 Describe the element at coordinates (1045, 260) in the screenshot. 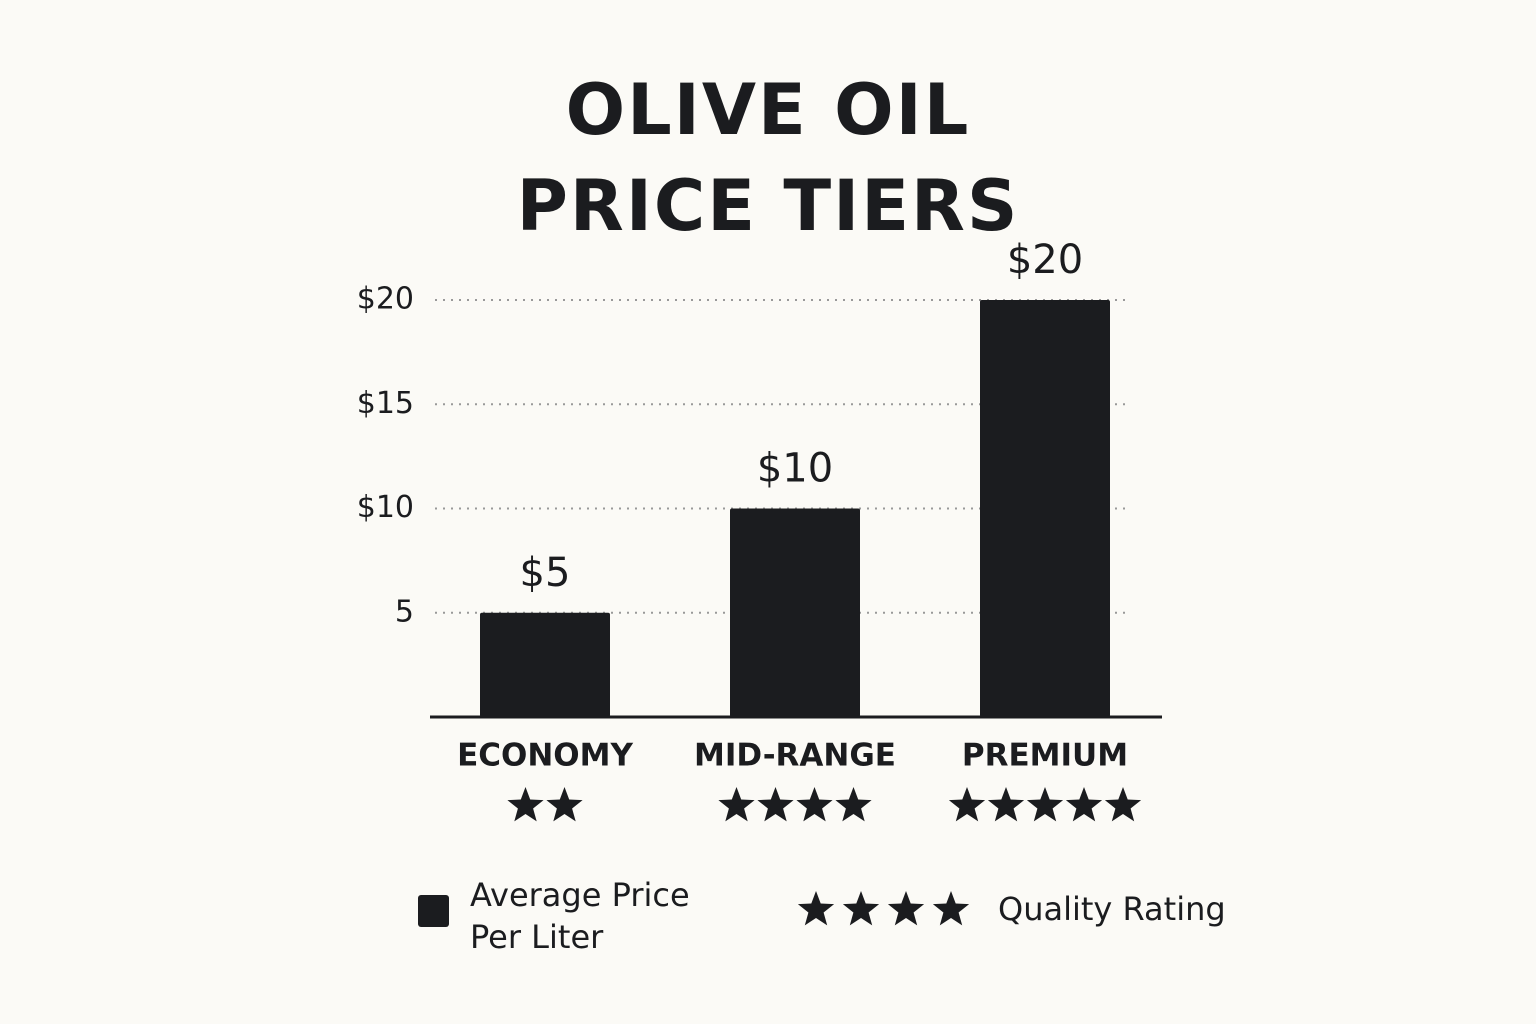

I see `value-label: $20` at that location.